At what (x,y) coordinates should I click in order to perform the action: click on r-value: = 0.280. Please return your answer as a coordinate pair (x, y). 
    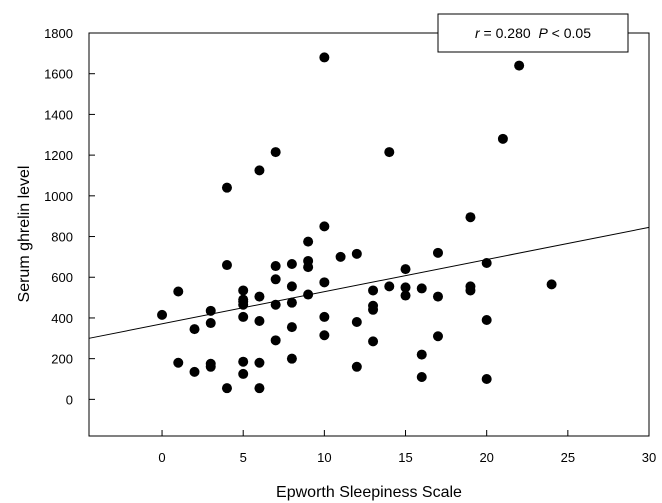
    Looking at the image, I should click on (509, 33).